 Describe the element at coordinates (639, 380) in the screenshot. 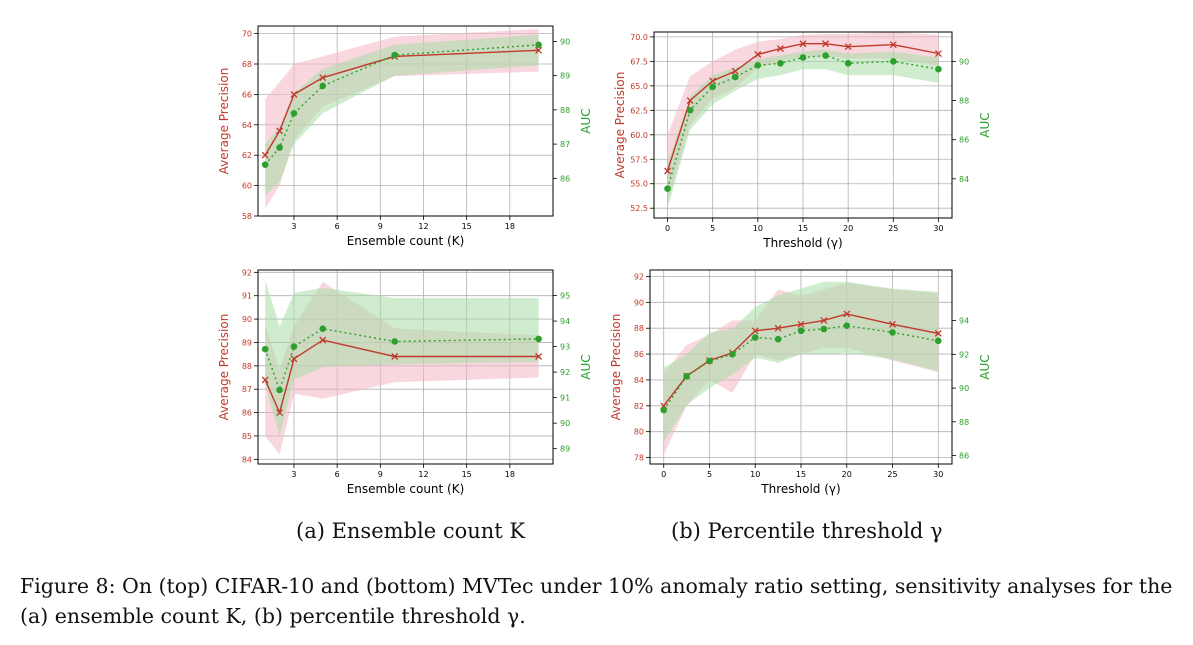

I see `y-tick-label-left: 84` at that location.